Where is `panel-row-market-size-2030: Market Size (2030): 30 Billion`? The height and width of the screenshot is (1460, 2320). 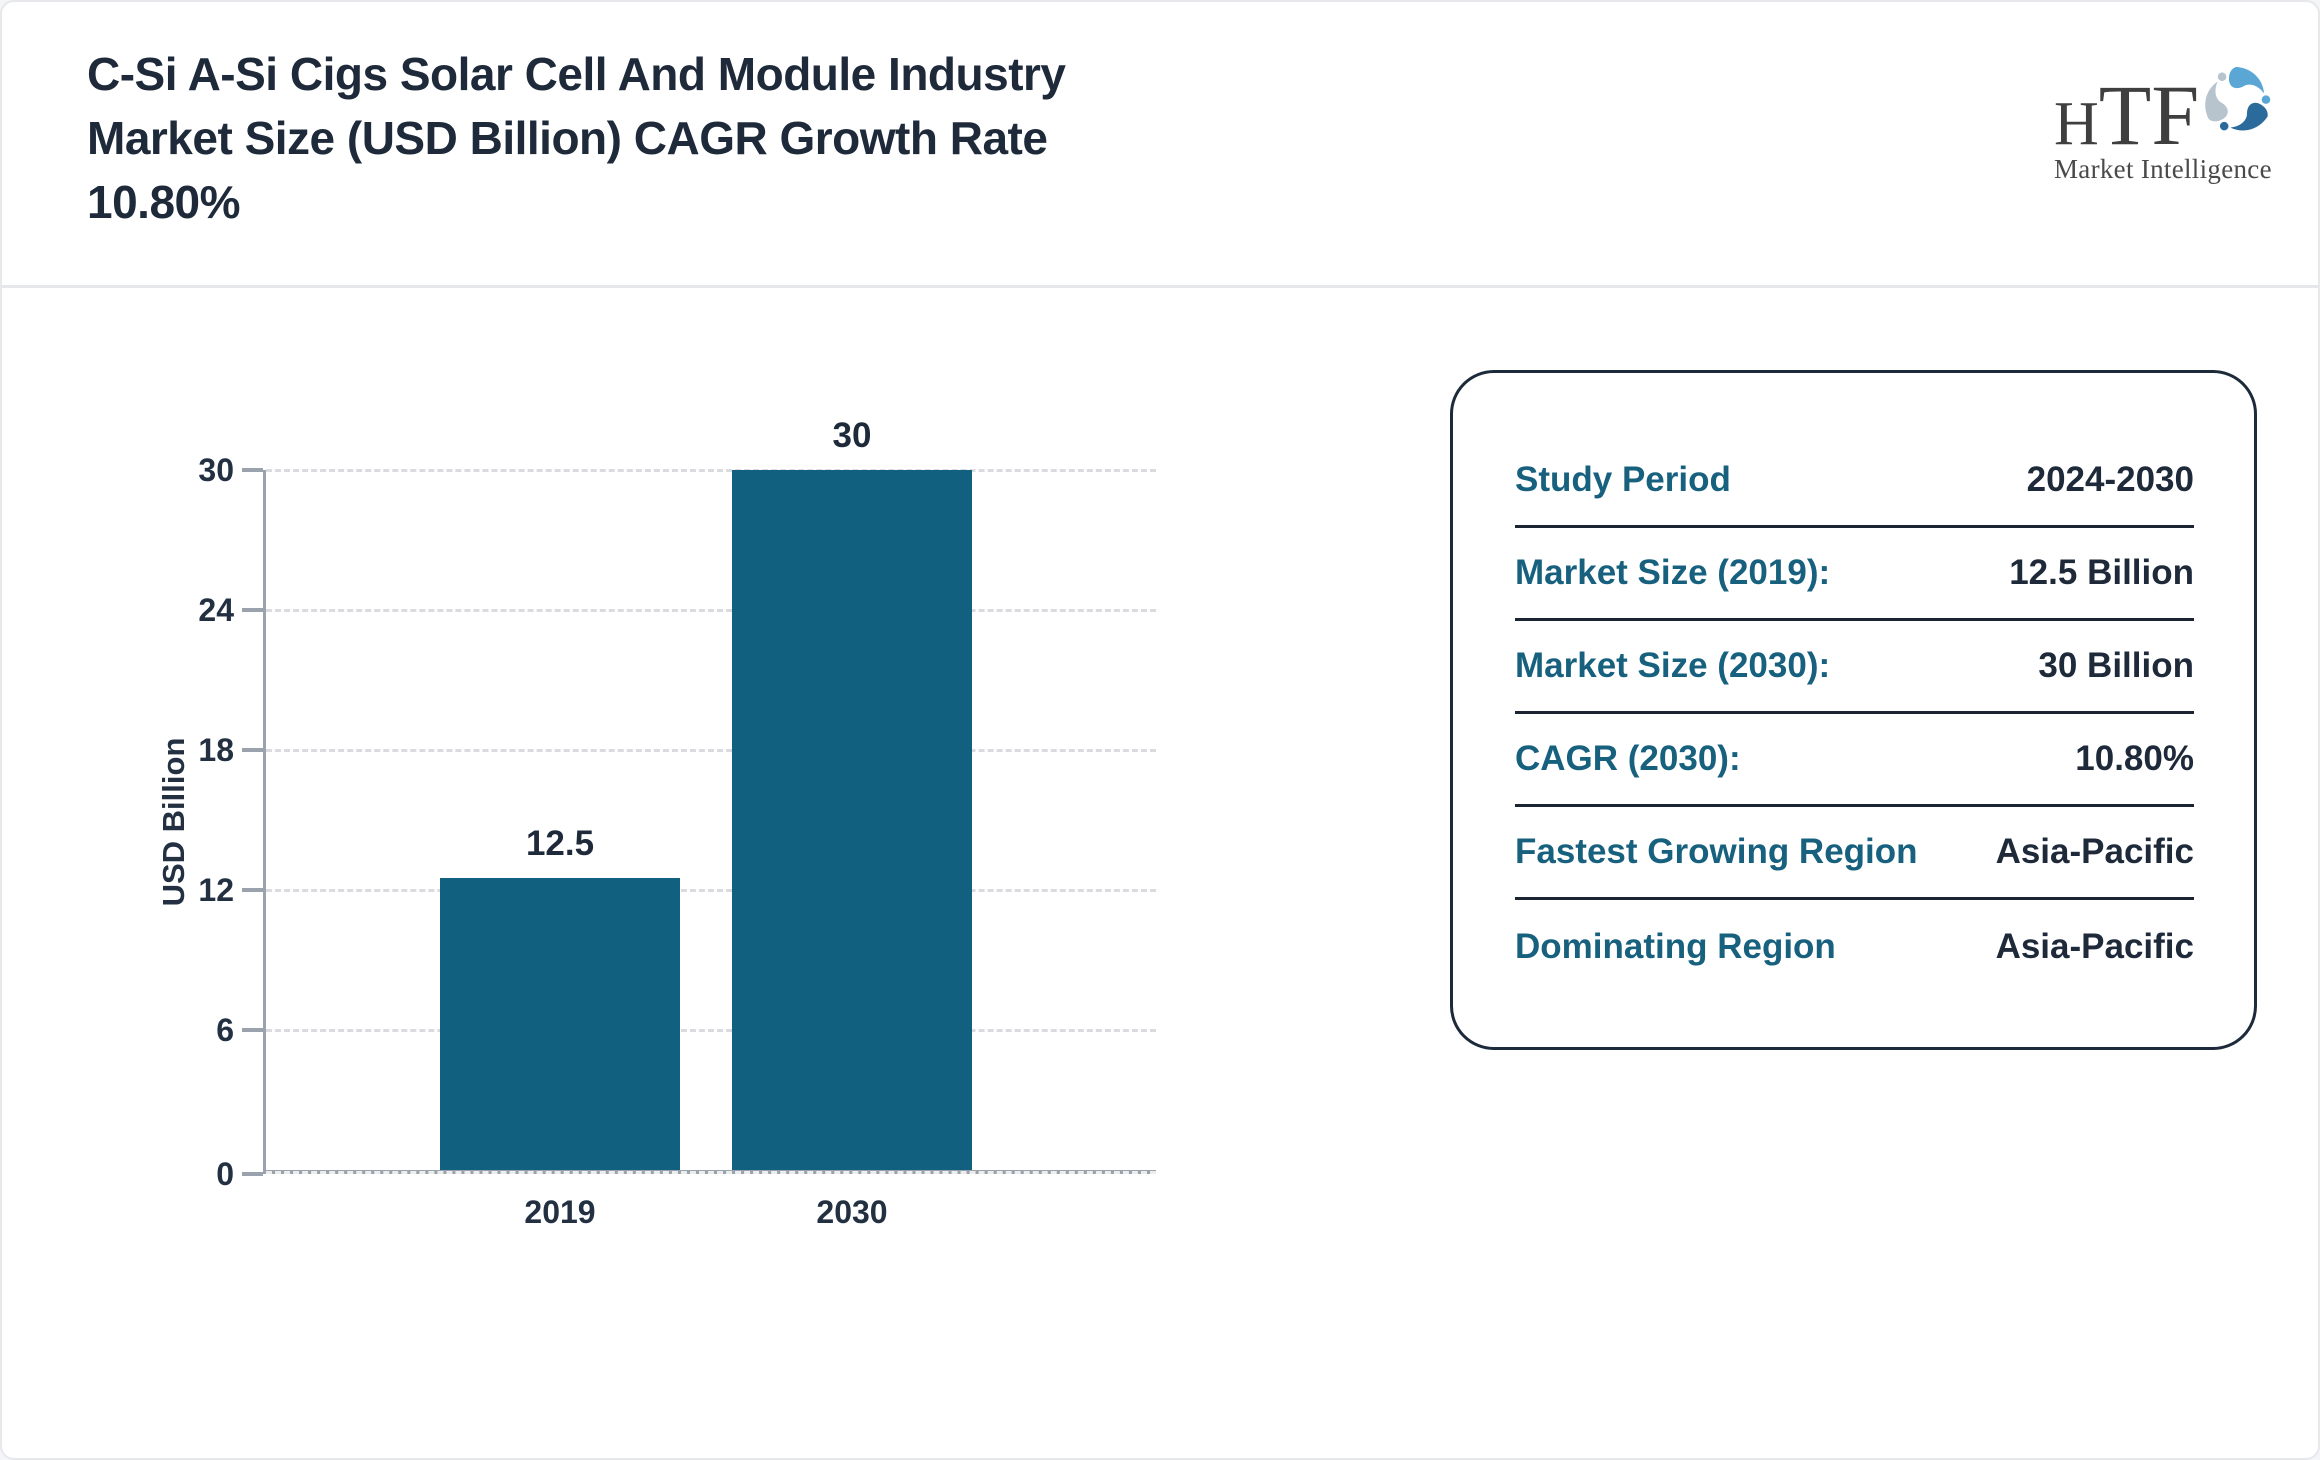 panel-row-market-size-2030: Market Size (2030): 30 Billion is located at coordinates (1854, 667).